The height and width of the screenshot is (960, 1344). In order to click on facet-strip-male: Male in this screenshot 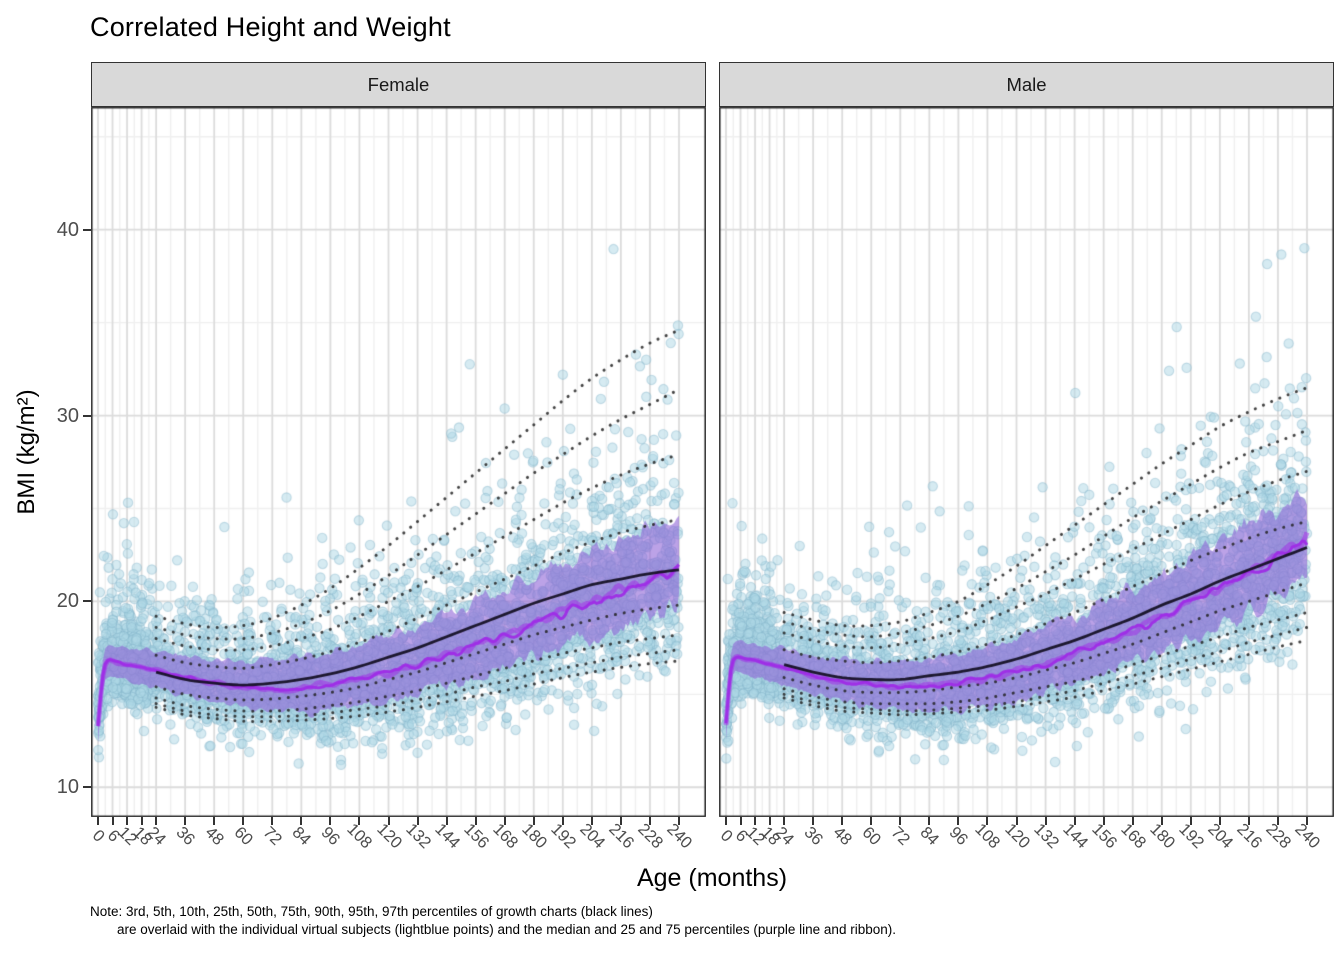, I will do `click(1026, 84)`.